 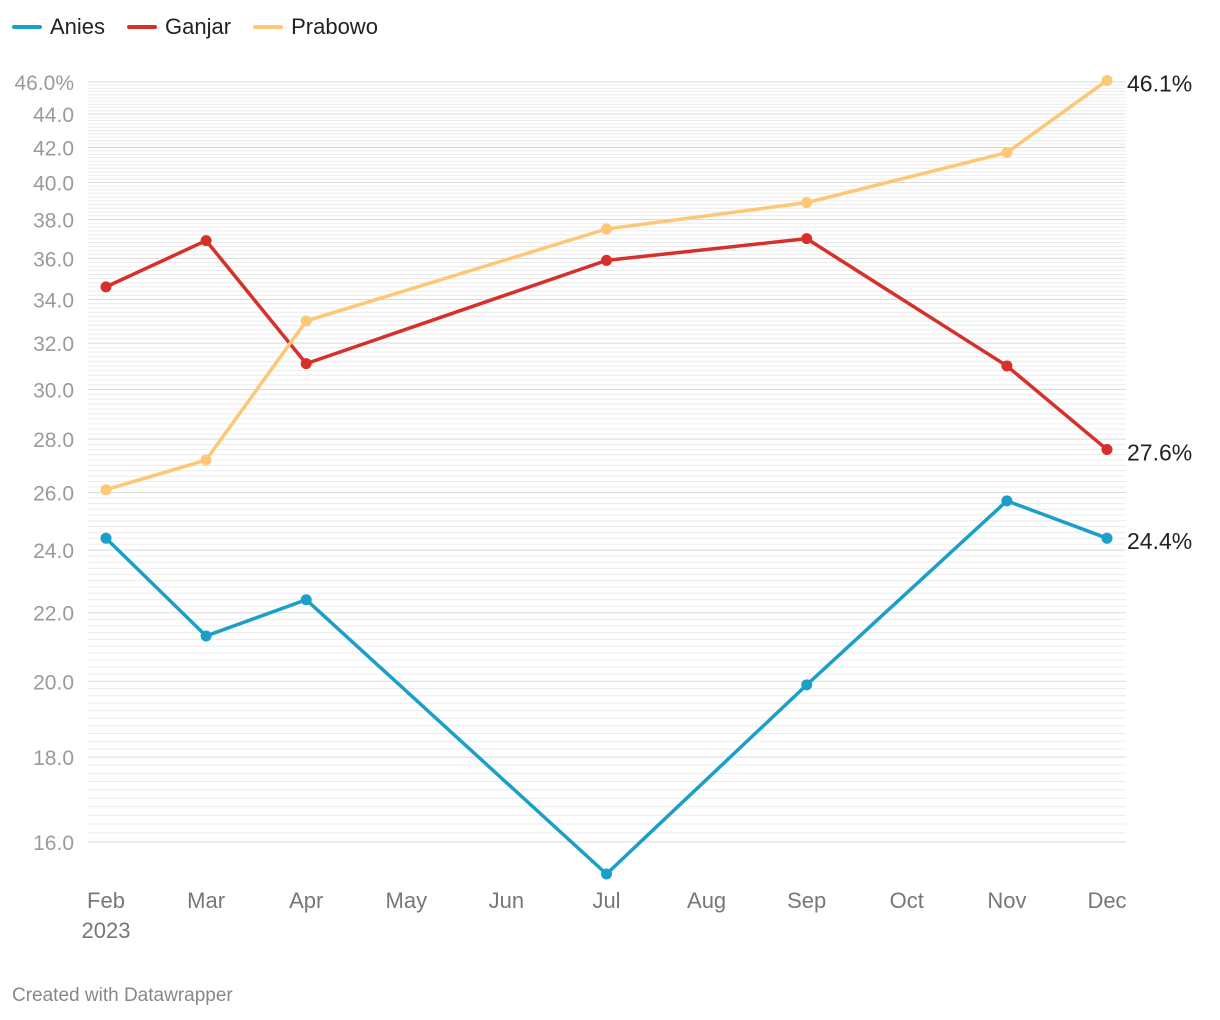 What do you see at coordinates (53, 758) in the screenshot?
I see `y-tick-label: 18.0` at bounding box center [53, 758].